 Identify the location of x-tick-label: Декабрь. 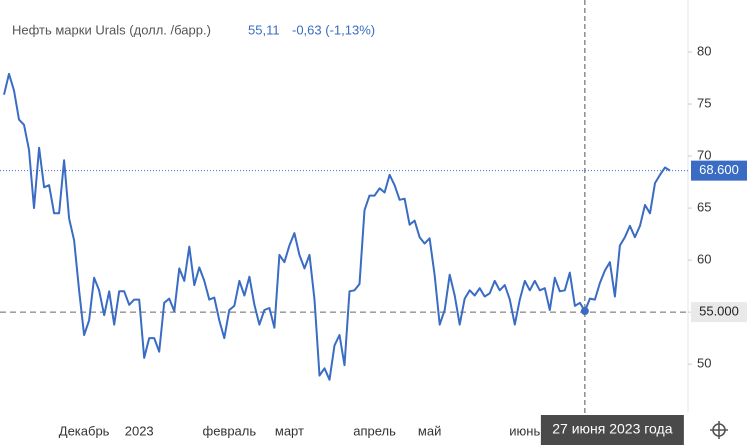
(84, 430).